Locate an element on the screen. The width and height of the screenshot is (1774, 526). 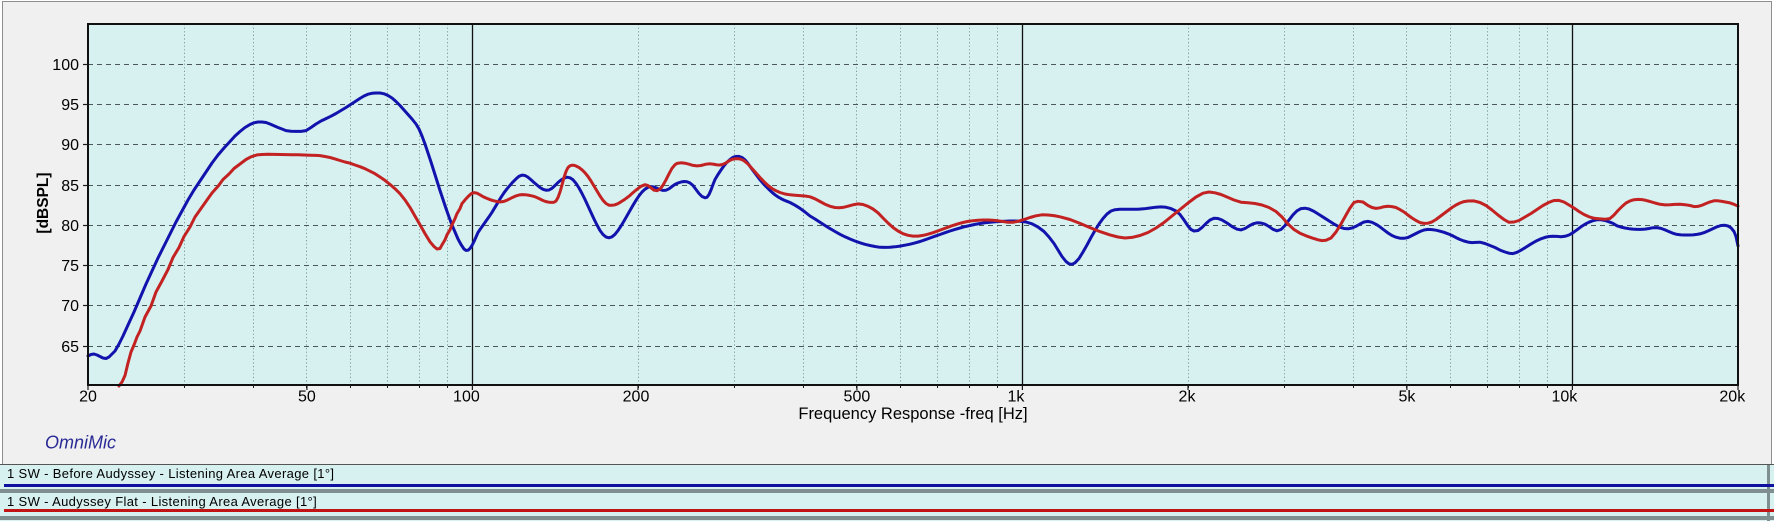
svg-text: 80 is located at coordinates (70, 226).